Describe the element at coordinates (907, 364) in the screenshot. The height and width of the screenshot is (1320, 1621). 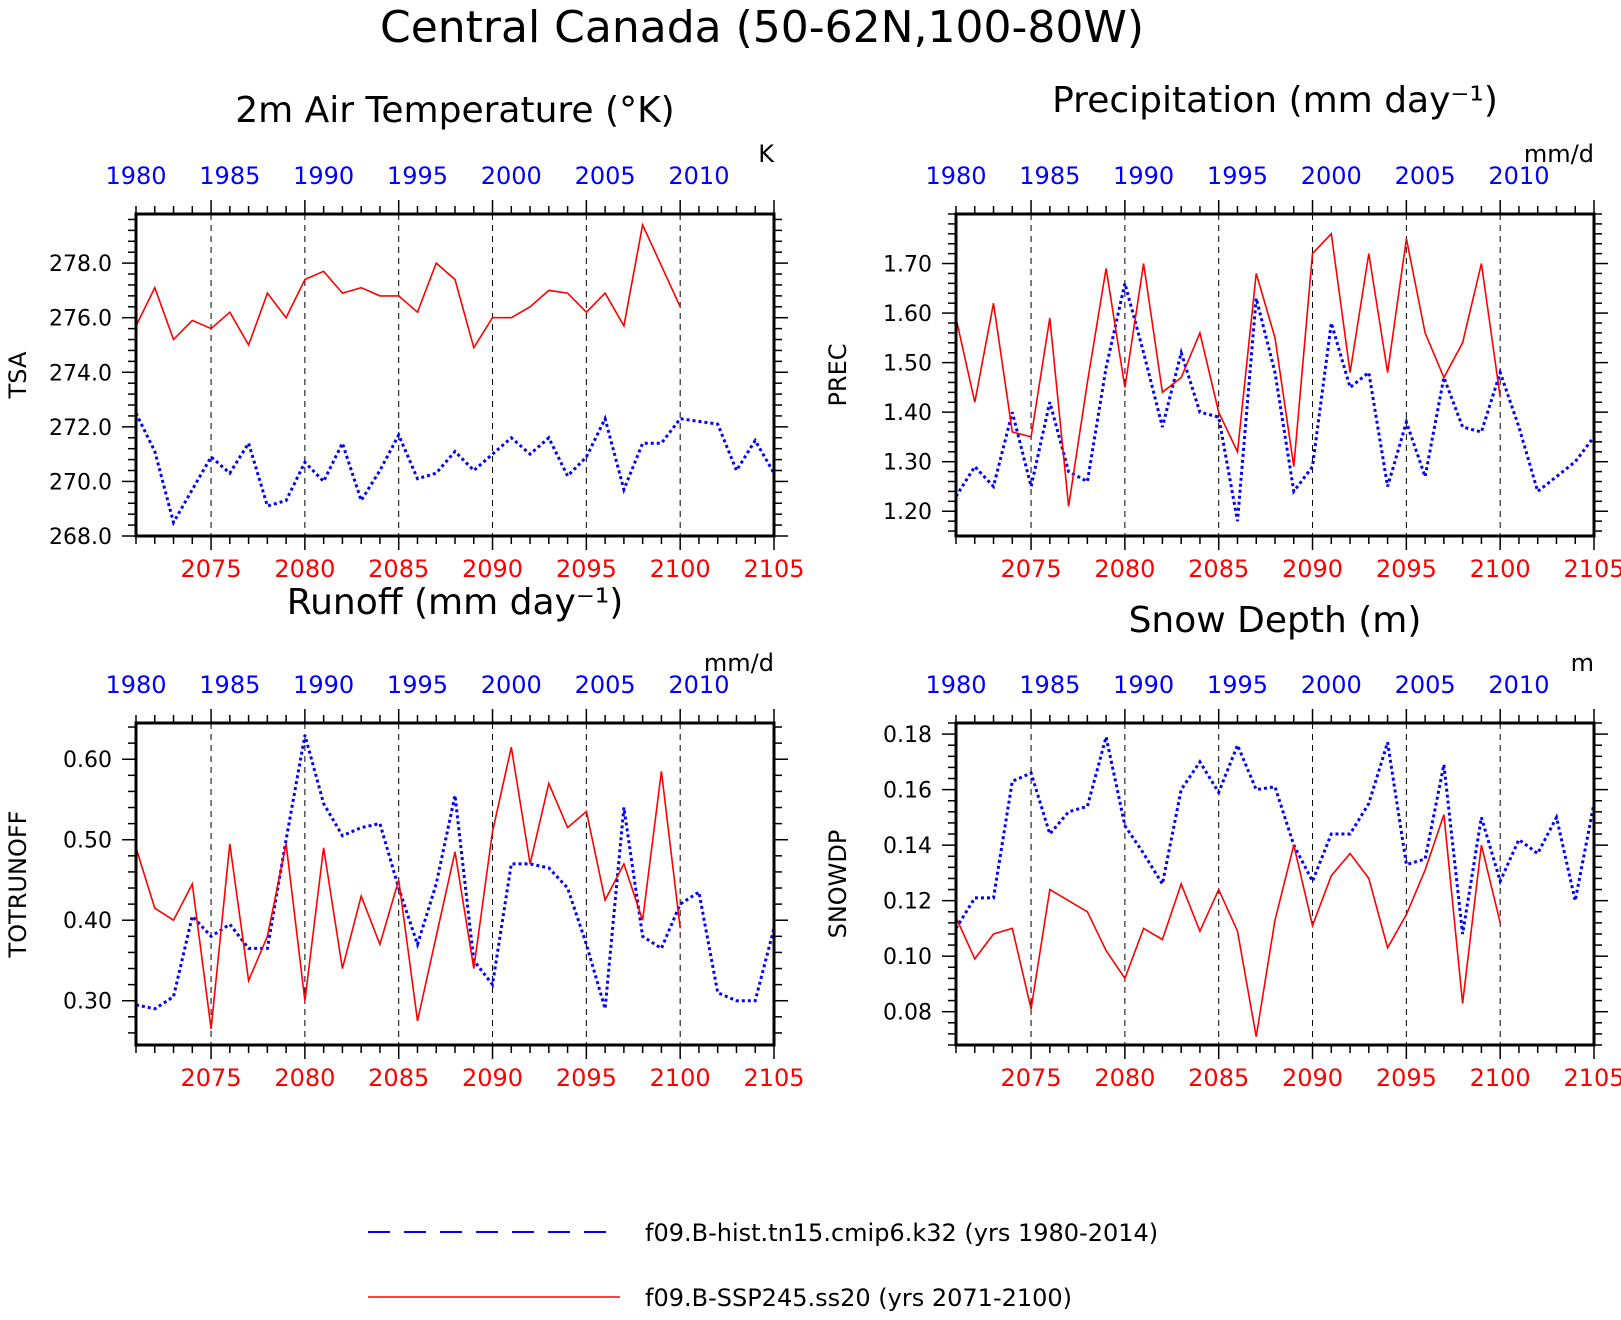
I see `y-tick-label: 1.50` at that location.